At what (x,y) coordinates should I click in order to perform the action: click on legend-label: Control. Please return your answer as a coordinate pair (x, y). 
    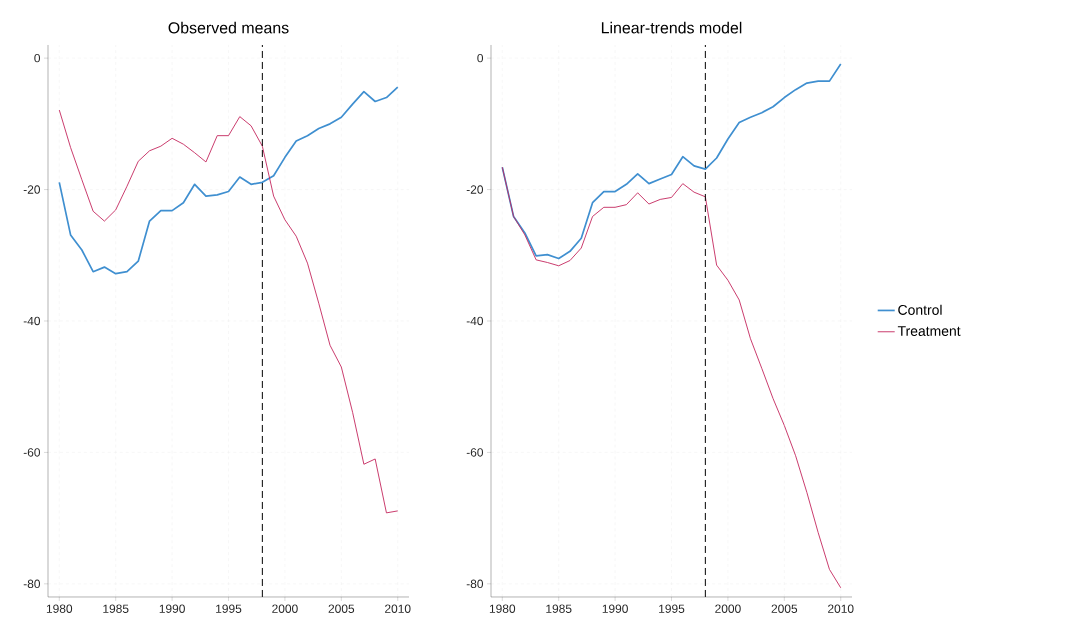
    Looking at the image, I should click on (920, 309).